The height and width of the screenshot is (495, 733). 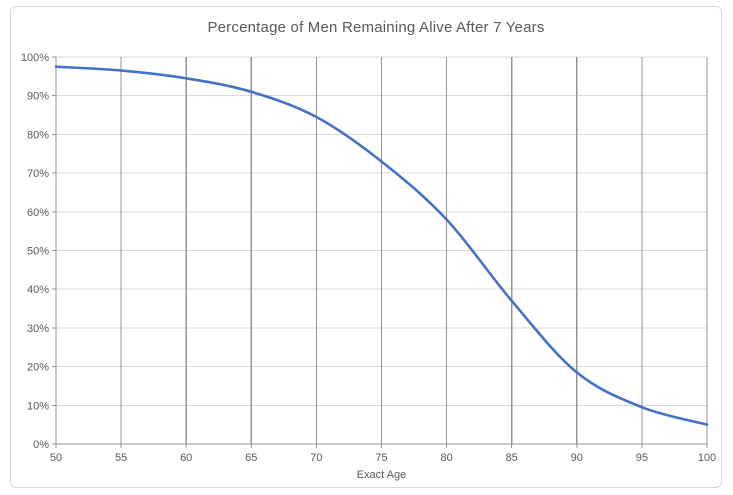 I want to click on x-tick-label: 100, so click(x=707, y=458).